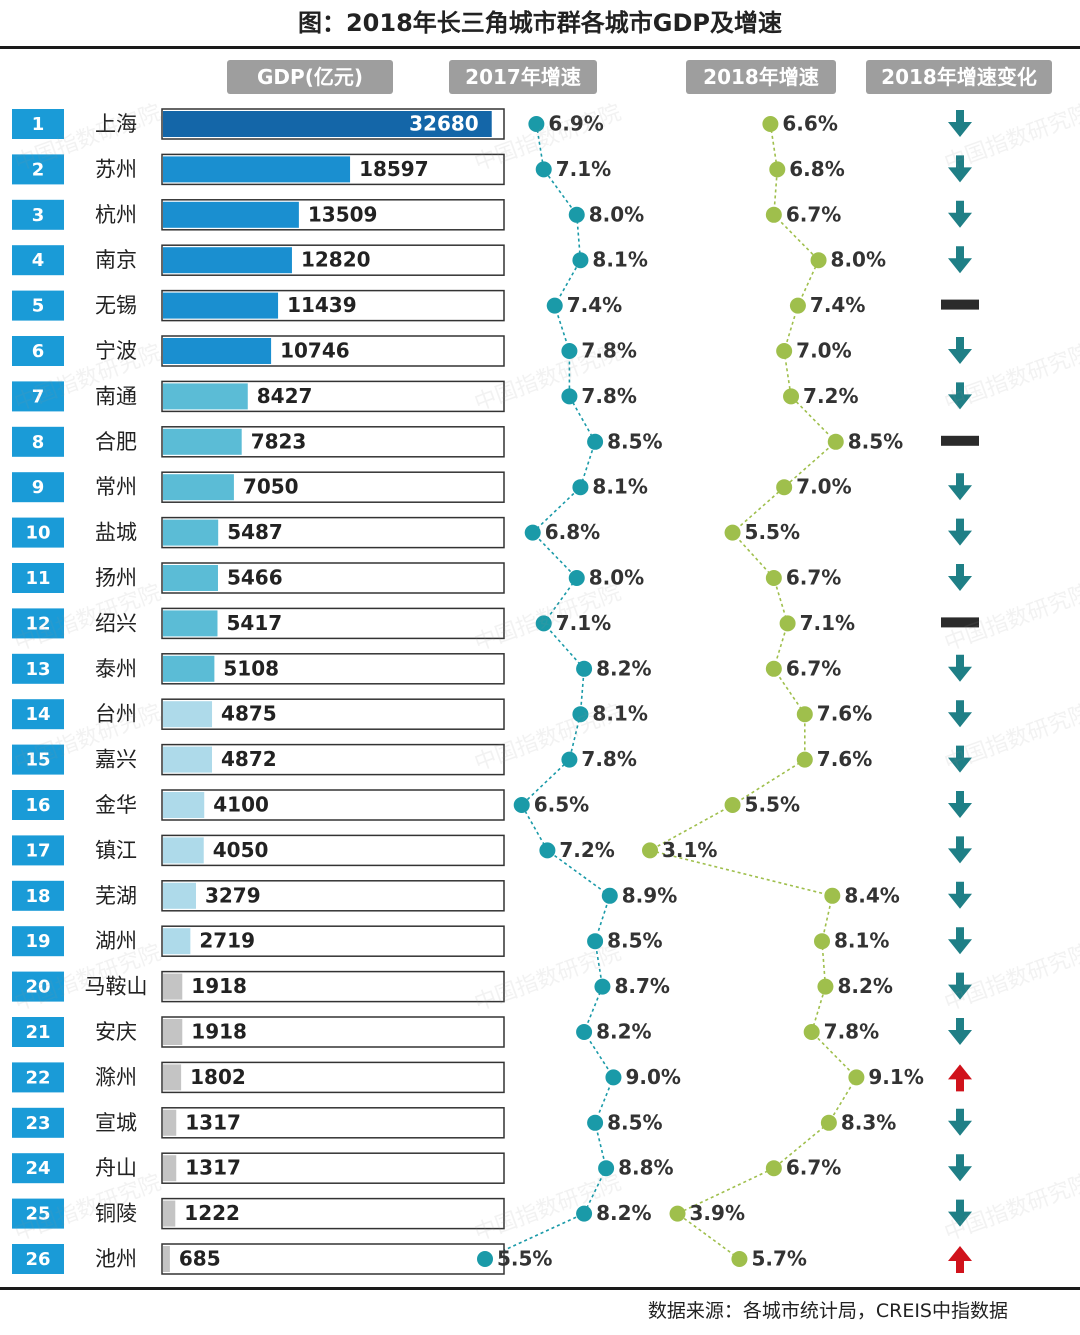  Describe the element at coordinates (116, 1032) in the screenshot. I see `city-label: 安庆` at that location.